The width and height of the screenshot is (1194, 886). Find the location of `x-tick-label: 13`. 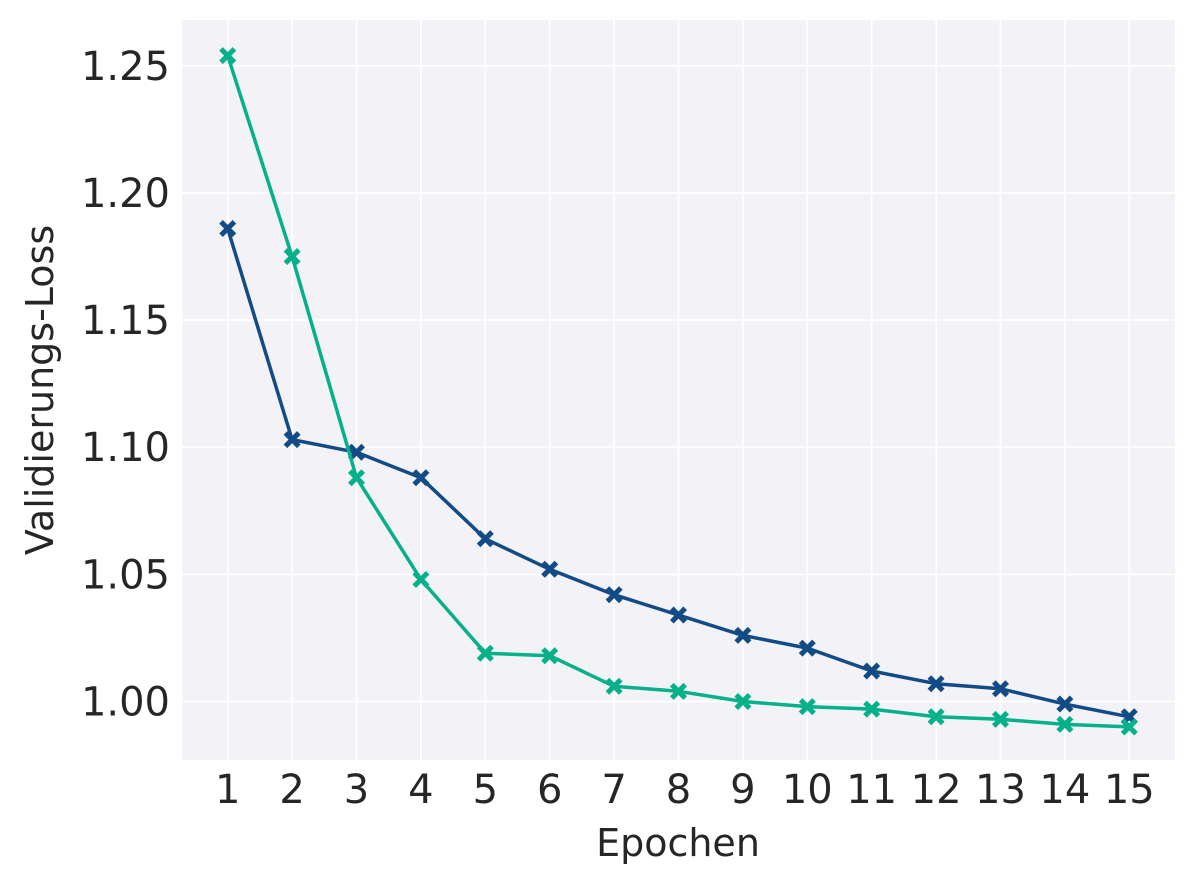

x-tick-label: 13 is located at coordinates (1000, 790).